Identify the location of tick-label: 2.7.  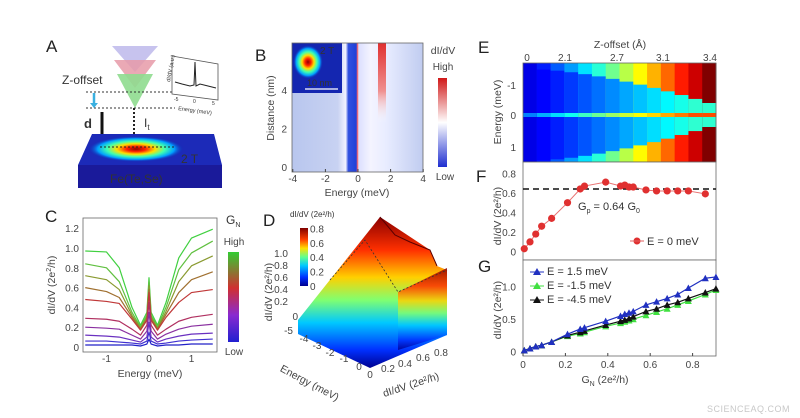
(617, 58).